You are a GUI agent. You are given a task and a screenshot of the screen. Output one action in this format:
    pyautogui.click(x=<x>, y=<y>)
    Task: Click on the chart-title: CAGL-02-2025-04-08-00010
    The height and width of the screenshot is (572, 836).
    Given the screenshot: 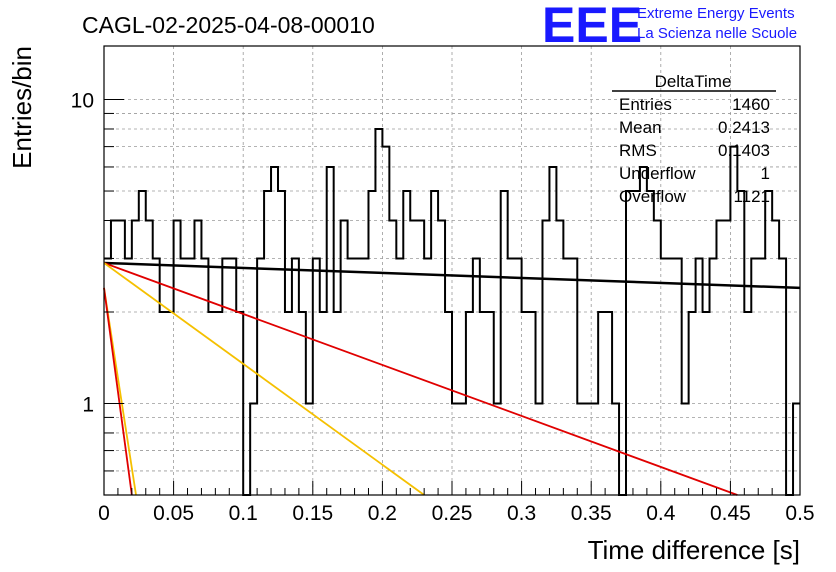 What is the action you would take?
    pyautogui.click(x=228, y=25)
    